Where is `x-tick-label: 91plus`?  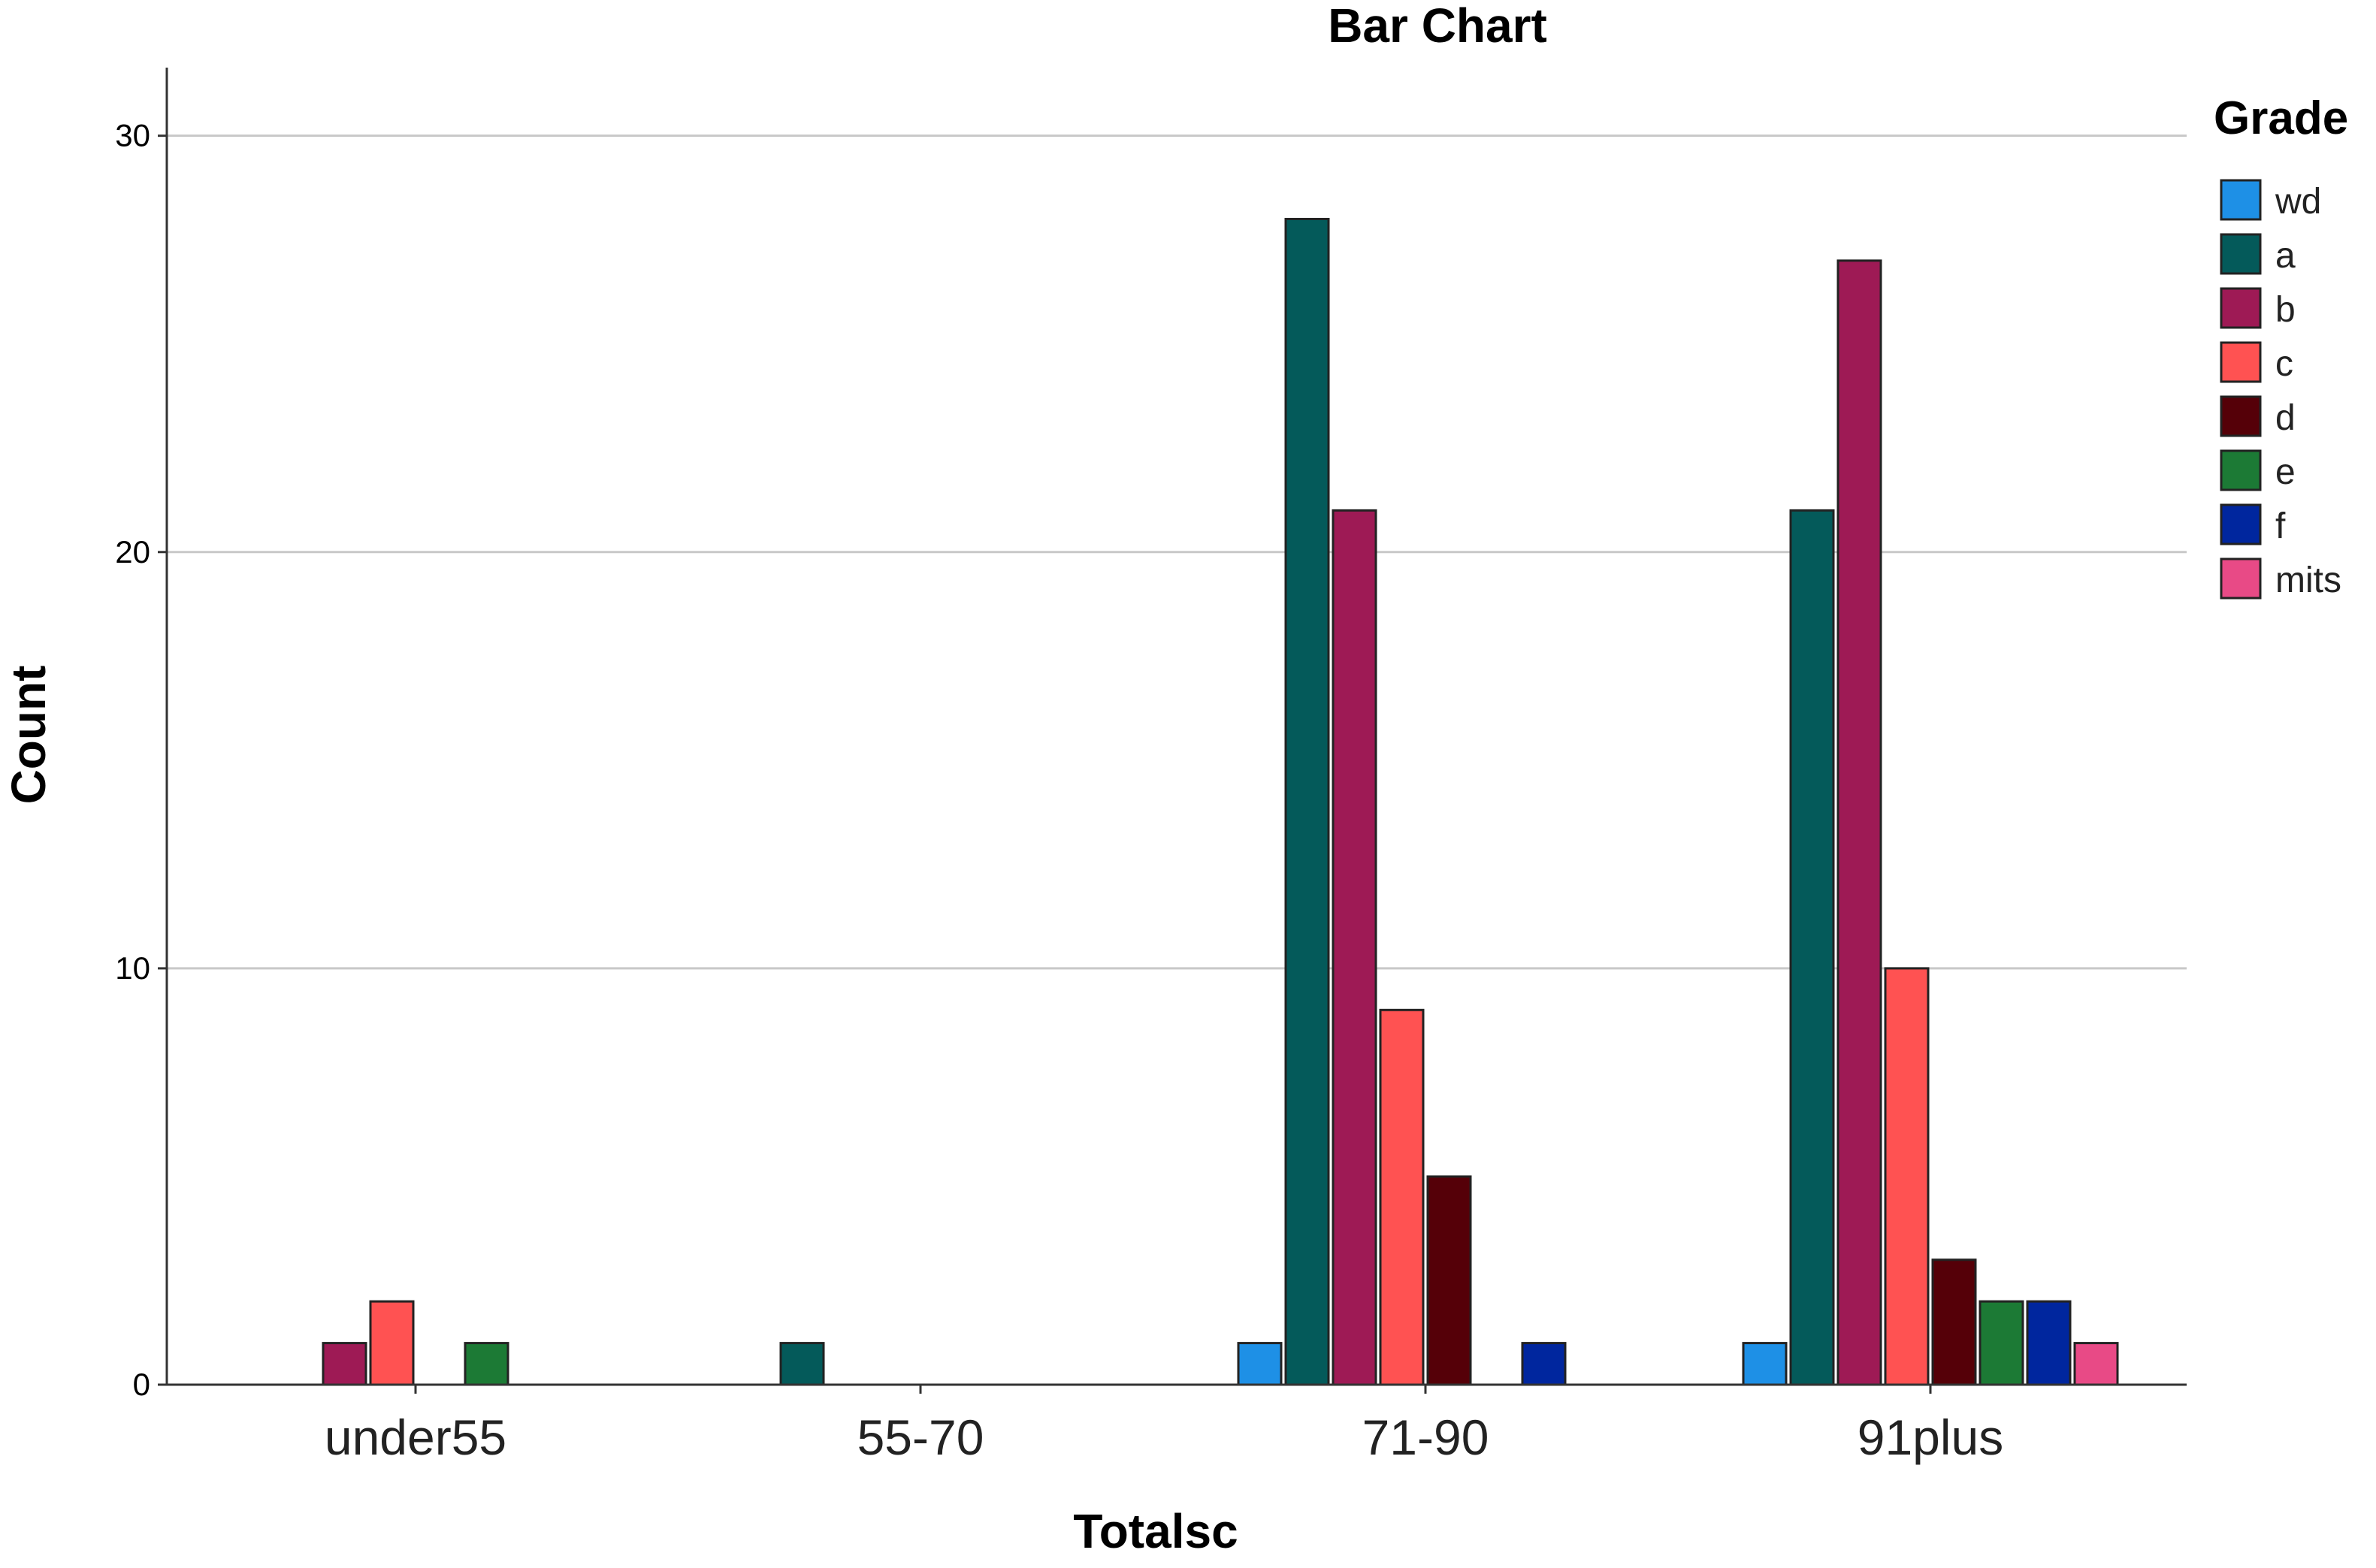 x-tick-label: 91plus is located at coordinates (1931, 1437).